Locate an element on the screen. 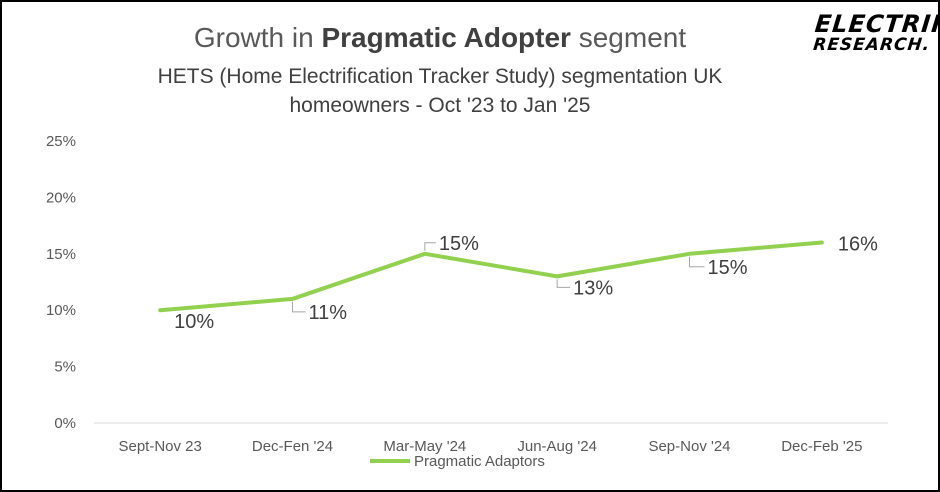  data-label: 16% is located at coordinates (858, 245).